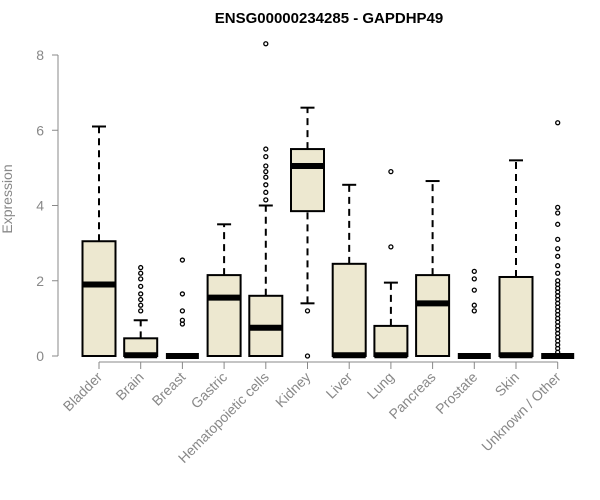  I want to click on y-tick-label: 6, so click(40, 130).